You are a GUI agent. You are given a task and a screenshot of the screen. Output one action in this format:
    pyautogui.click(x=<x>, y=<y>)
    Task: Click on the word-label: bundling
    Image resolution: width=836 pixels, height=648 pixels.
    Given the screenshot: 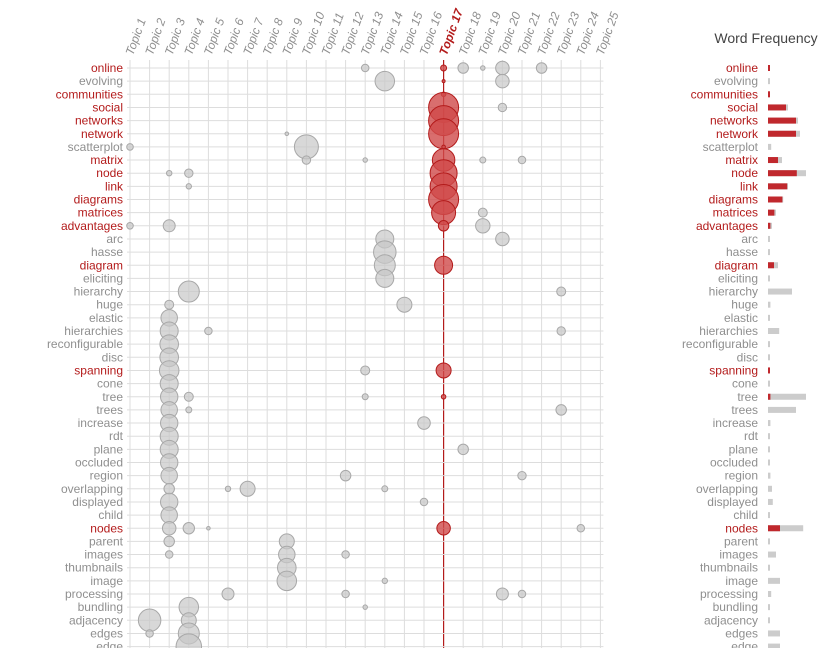 What is the action you would take?
    pyautogui.click(x=100, y=607)
    